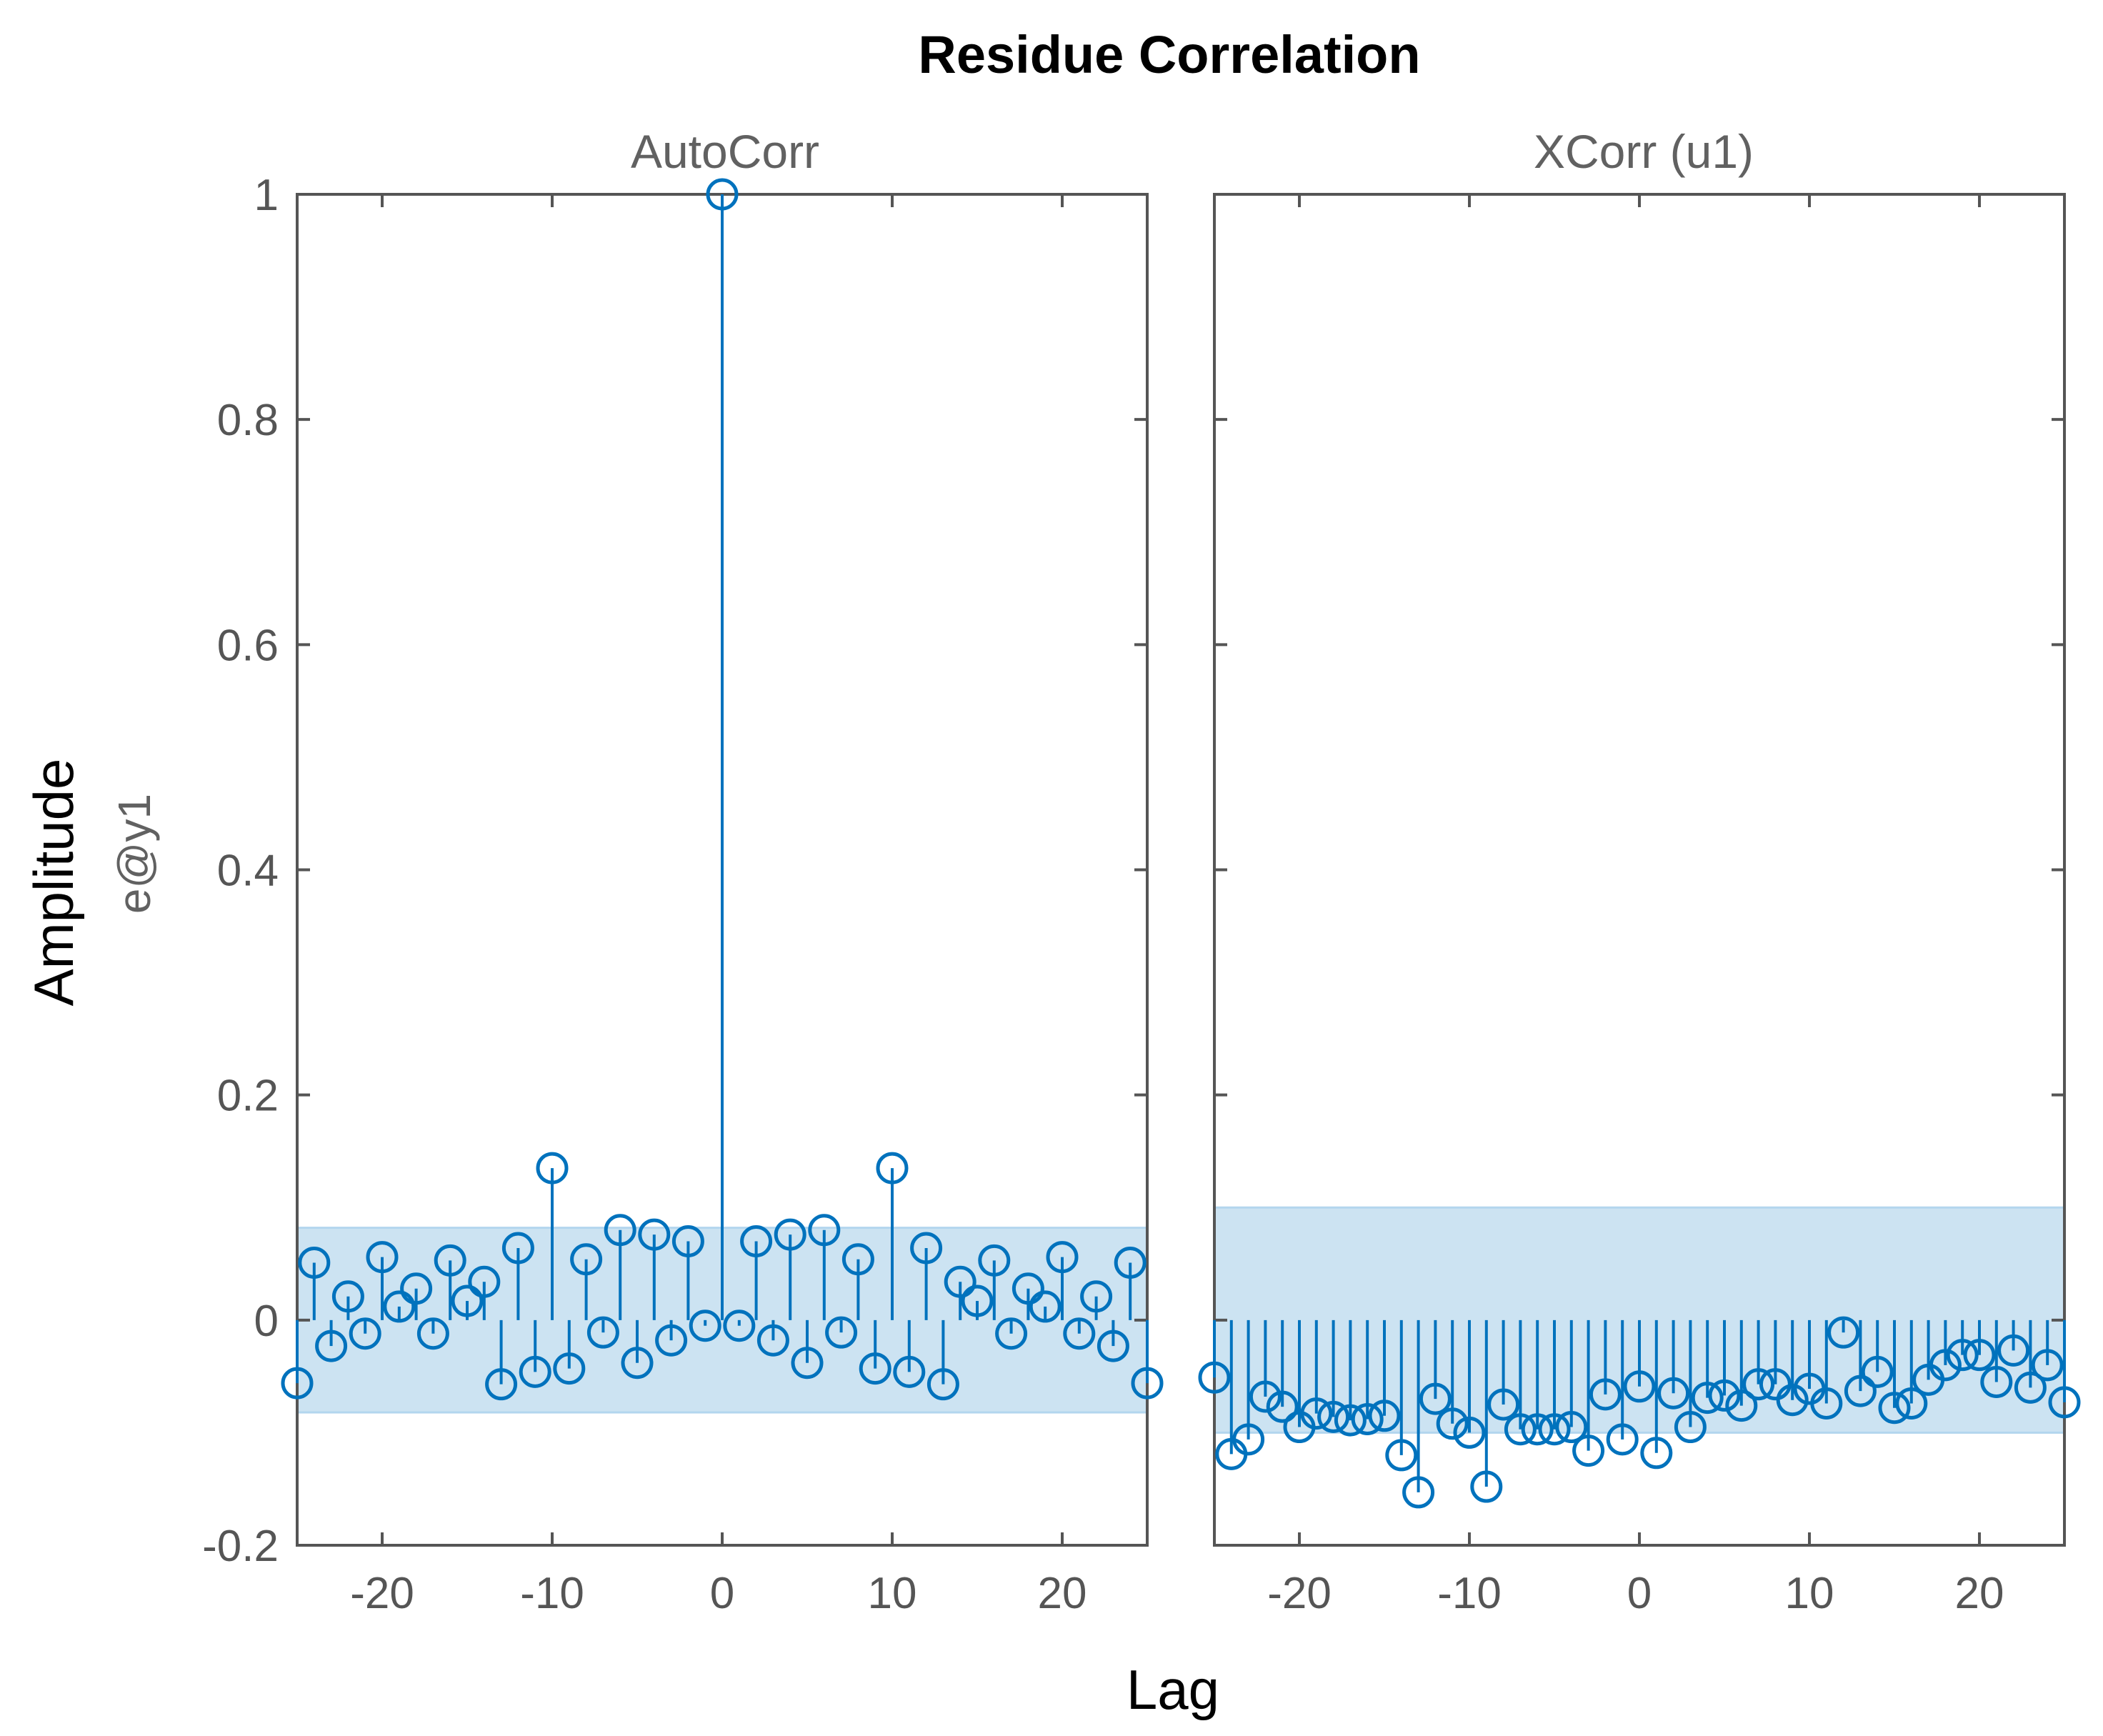 Image resolution: width=2103 pixels, height=1736 pixels. I want to click on x-tick-label: 0, so click(1639, 1593).